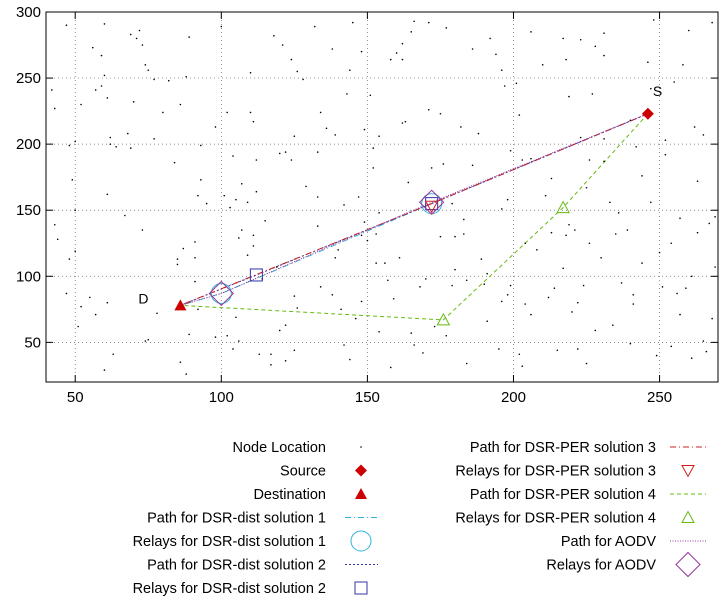 The image size is (720, 615). What do you see at coordinates (563, 448) in the screenshot?
I see `legend-label: Path for DSR-PER solution 3` at bounding box center [563, 448].